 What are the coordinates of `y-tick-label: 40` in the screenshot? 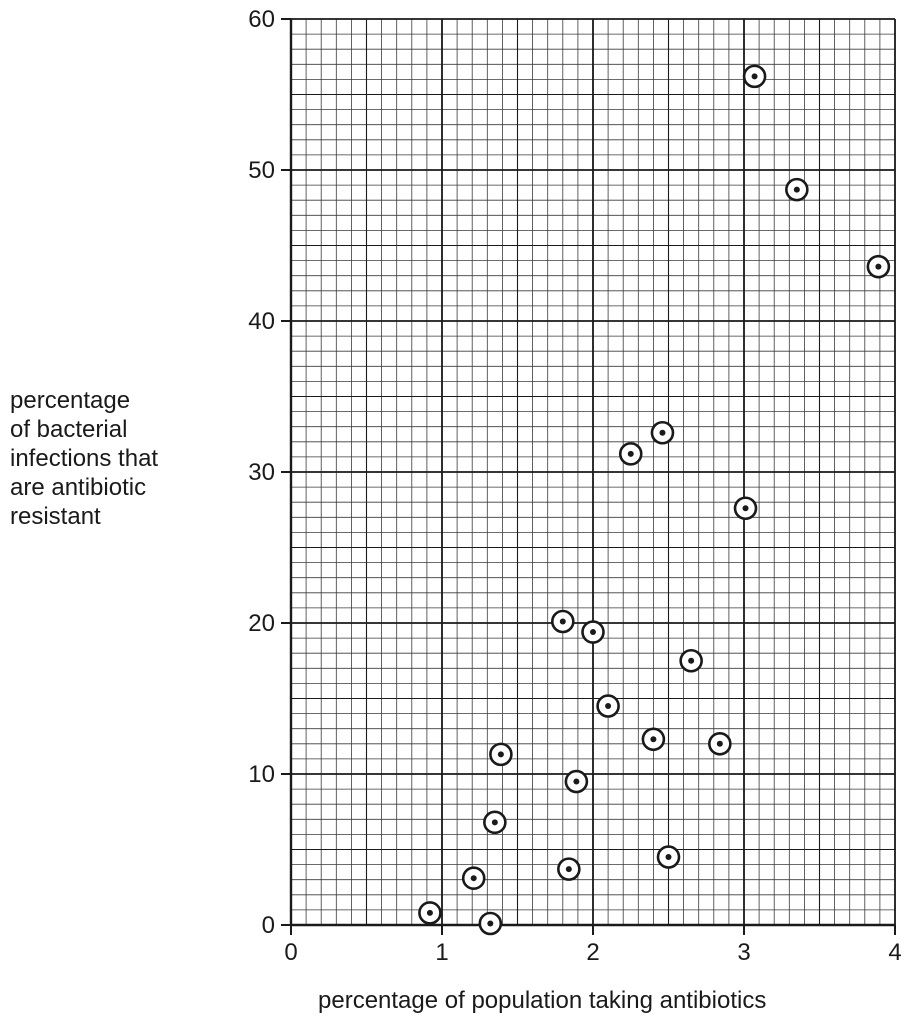 It's located at (261, 321).